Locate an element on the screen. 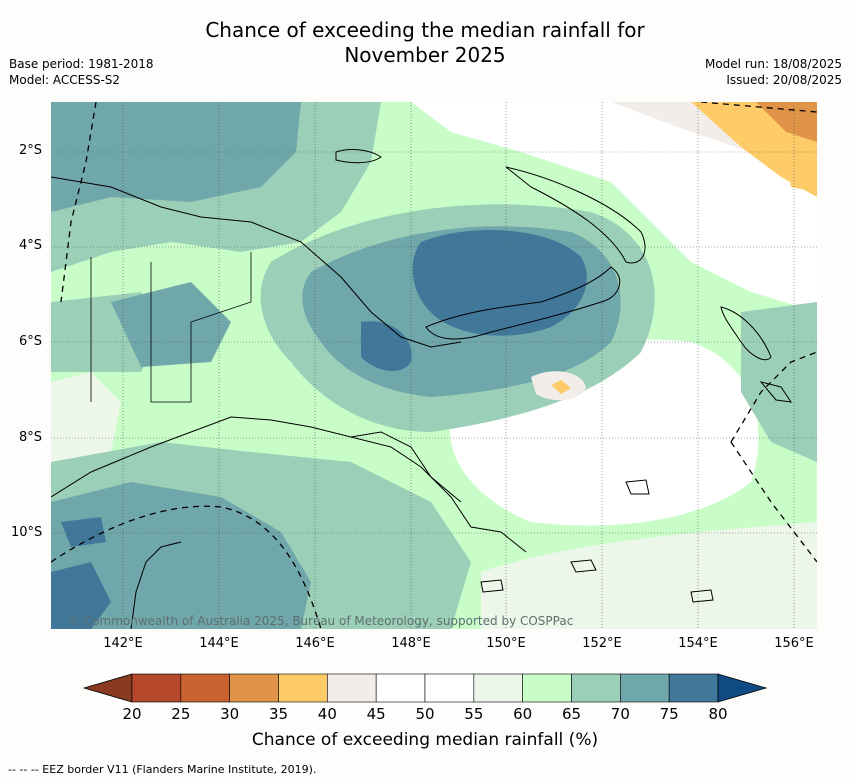 This screenshot has width=850, height=781. colorbar is located at coordinates (425, 688).